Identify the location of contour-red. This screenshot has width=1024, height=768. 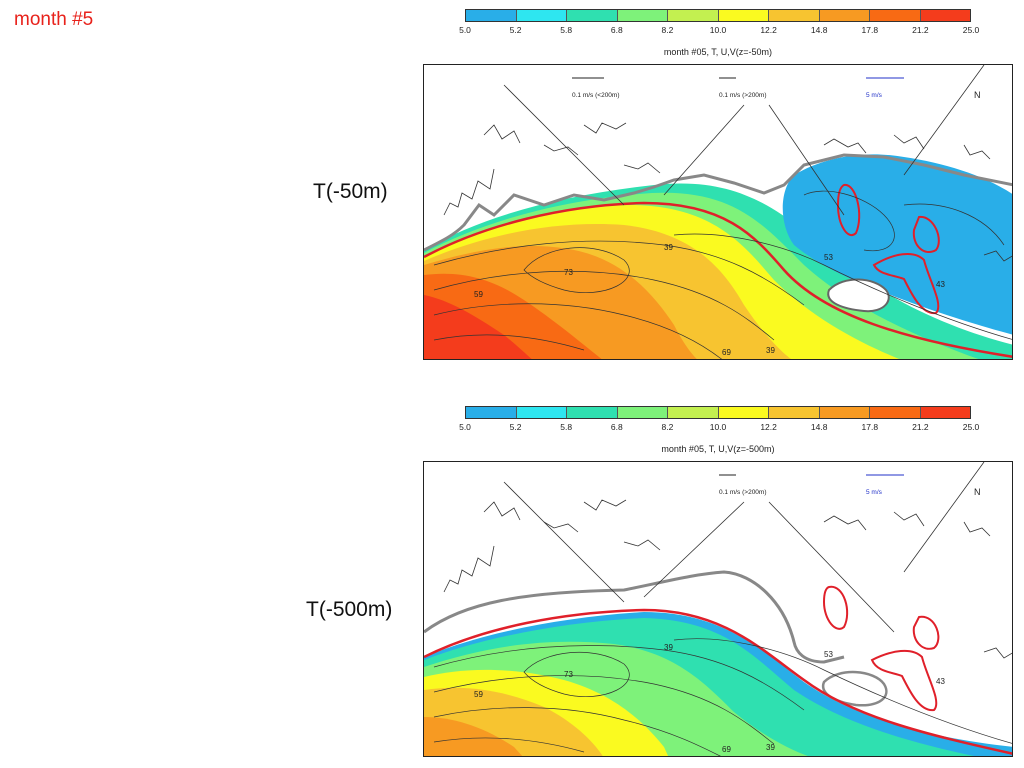
(718, 681).